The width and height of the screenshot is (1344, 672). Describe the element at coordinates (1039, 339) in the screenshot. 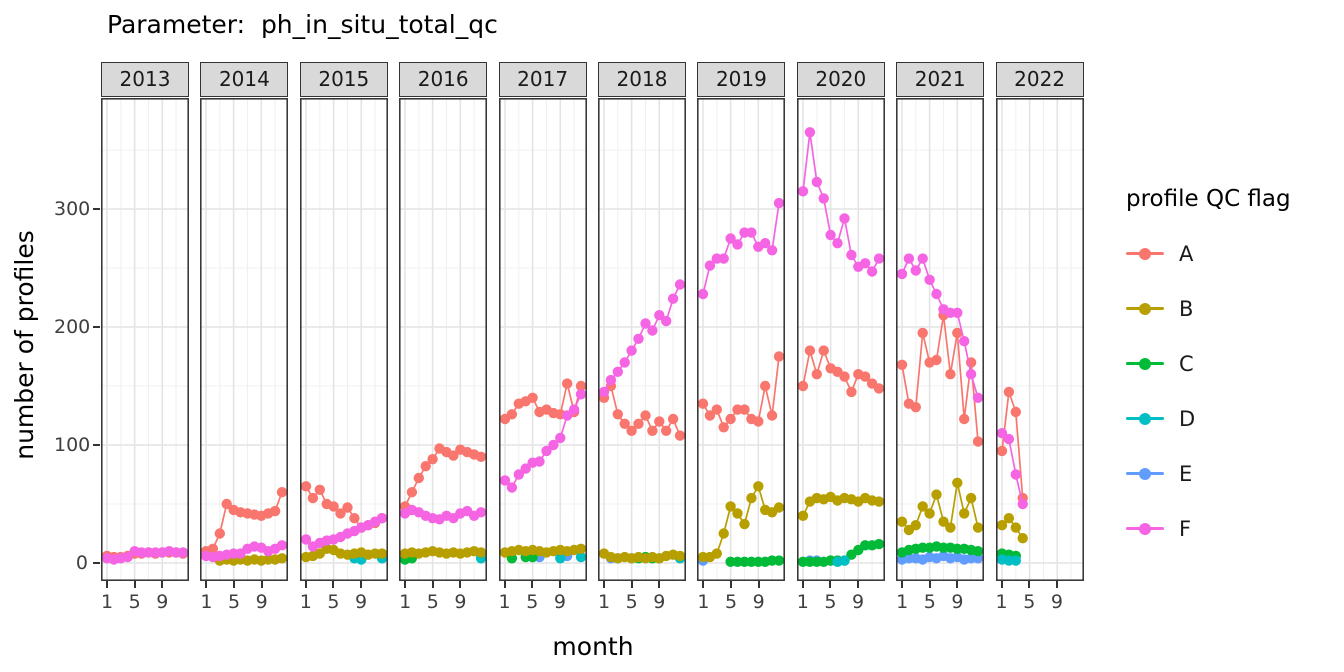

I see `facet-panel-2022` at that location.